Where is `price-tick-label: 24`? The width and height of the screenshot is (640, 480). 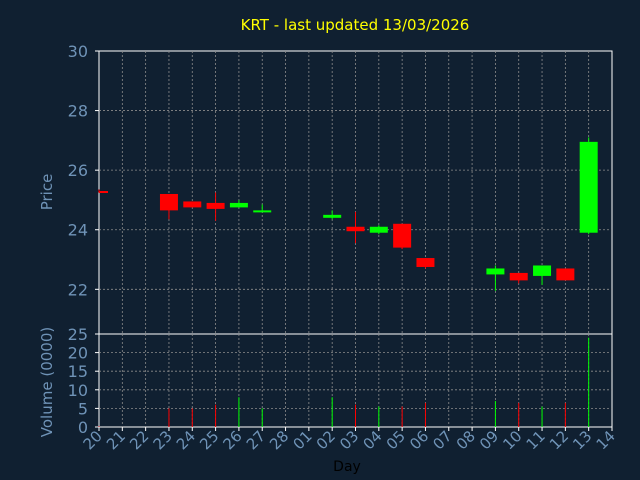
price-tick-label: 24 is located at coordinates (78, 230).